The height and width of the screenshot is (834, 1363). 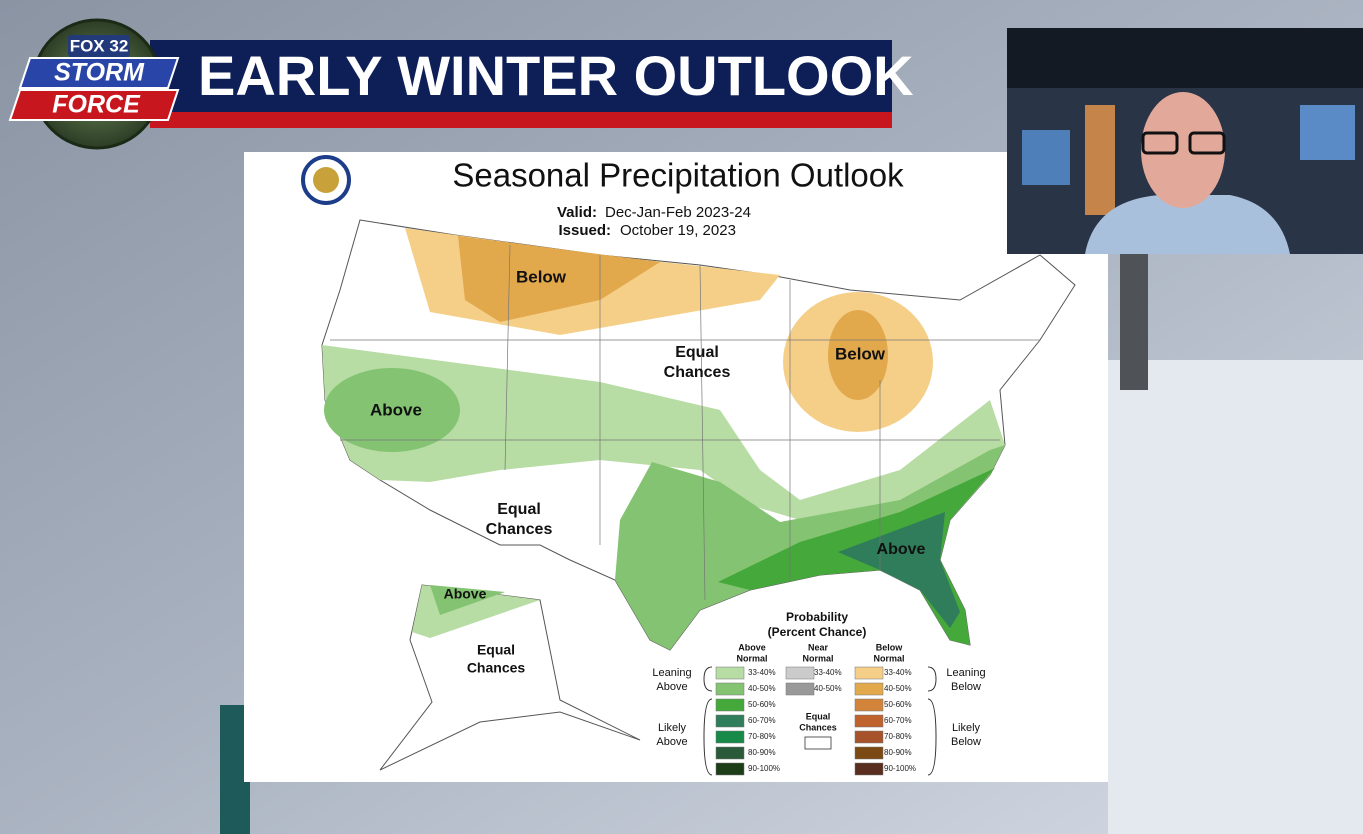 What do you see at coordinates (1100, 160) in the screenshot?
I see `studio-wall` at bounding box center [1100, 160].